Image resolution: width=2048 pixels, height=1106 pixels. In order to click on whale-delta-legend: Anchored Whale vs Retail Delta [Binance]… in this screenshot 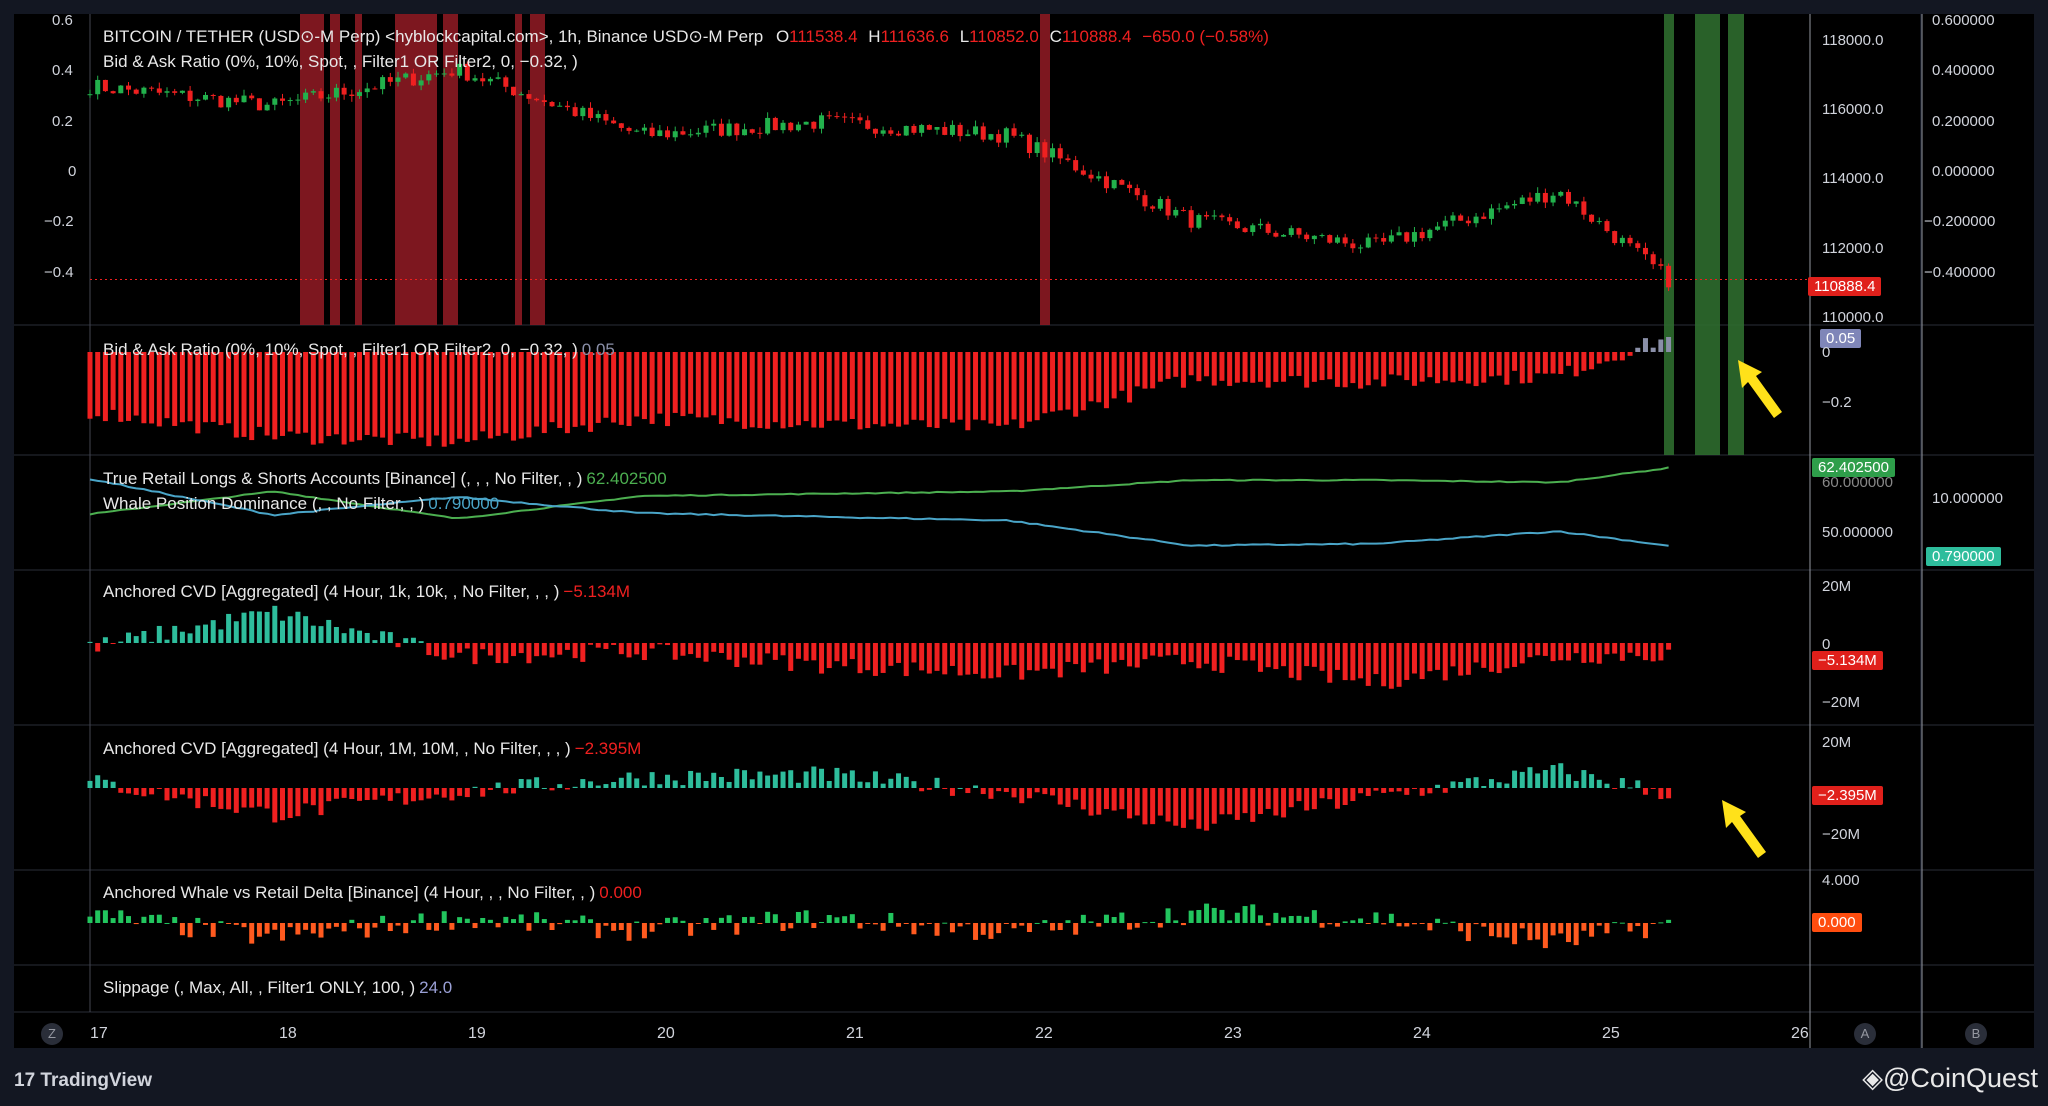, I will do `click(372, 893)`.